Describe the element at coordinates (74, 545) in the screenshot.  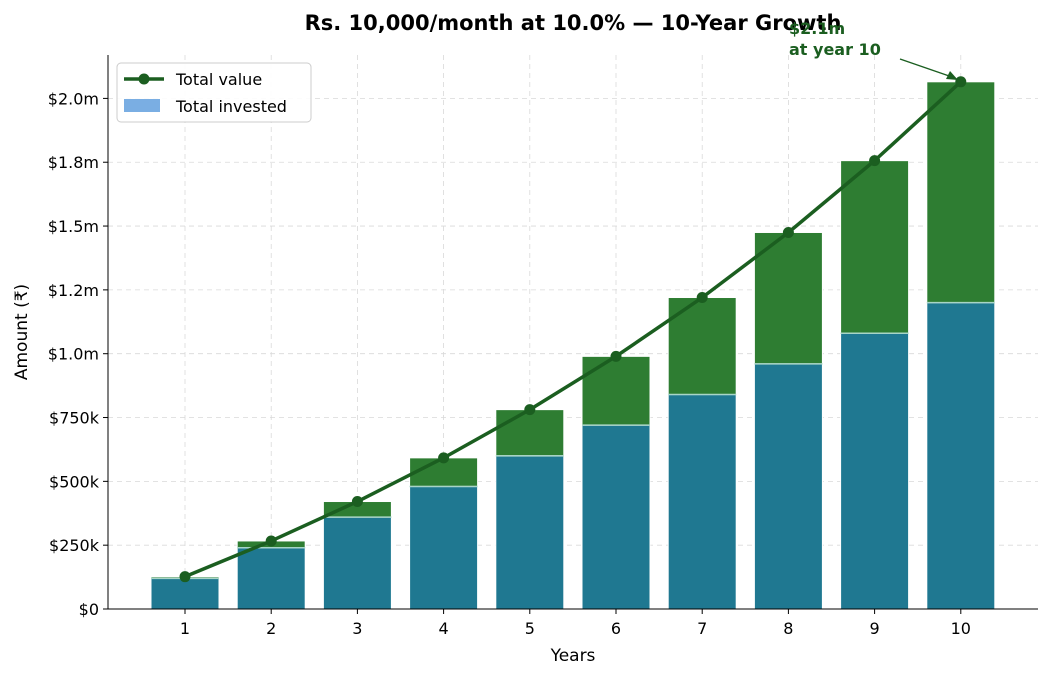
I see `y-tick-label-1: $250k` at that location.